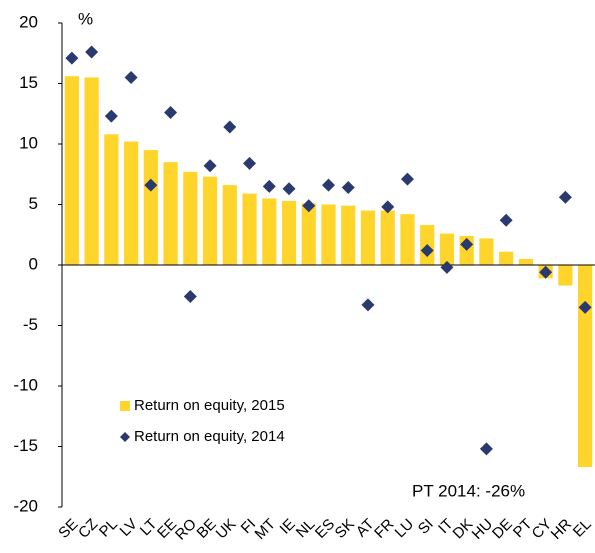 This screenshot has width=595, height=553. What do you see at coordinates (209, 436) in the screenshot?
I see `legend-label: Return on equity, 2014` at bounding box center [209, 436].